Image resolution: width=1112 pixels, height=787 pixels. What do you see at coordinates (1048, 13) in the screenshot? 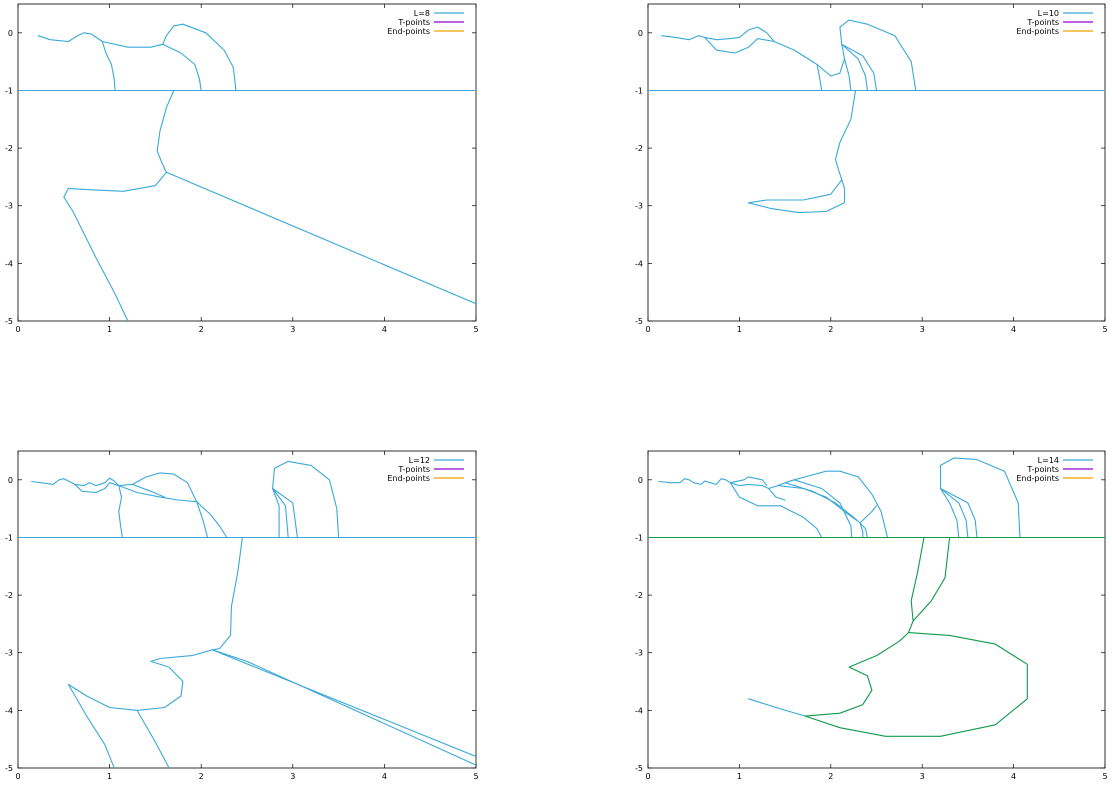
I see `legend-label: L=10` at bounding box center [1048, 13].